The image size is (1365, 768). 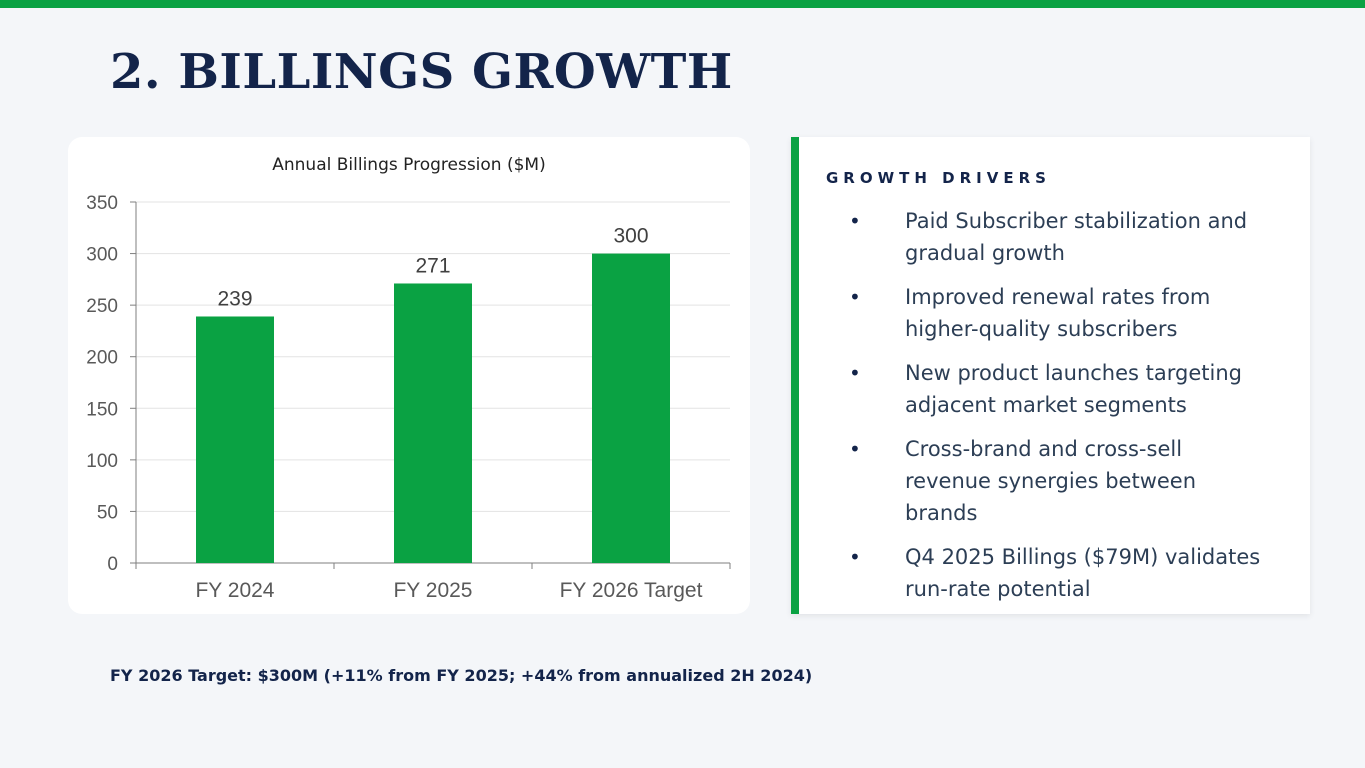 I want to click on x-tick-label: FY 2025, so click(x=432, y=590).